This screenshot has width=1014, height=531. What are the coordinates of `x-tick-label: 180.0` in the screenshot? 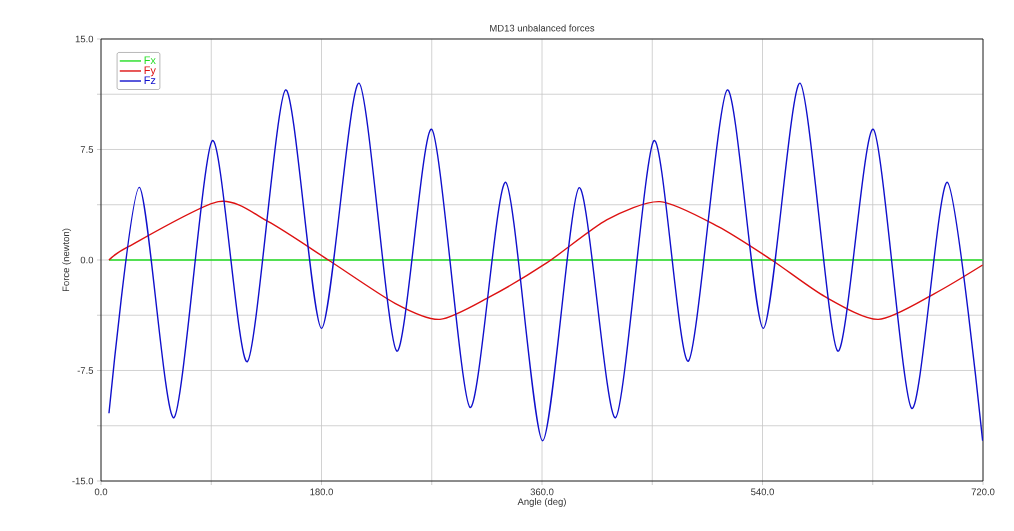 It's located at (321, 492).